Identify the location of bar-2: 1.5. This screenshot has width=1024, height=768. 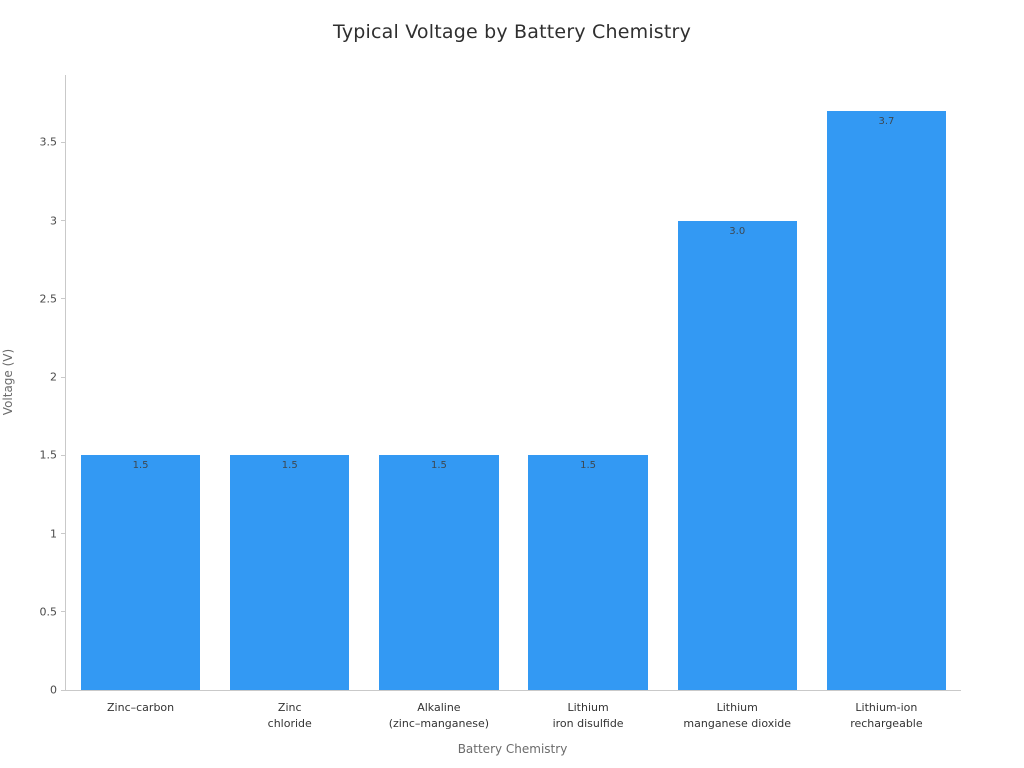
(290, 572).